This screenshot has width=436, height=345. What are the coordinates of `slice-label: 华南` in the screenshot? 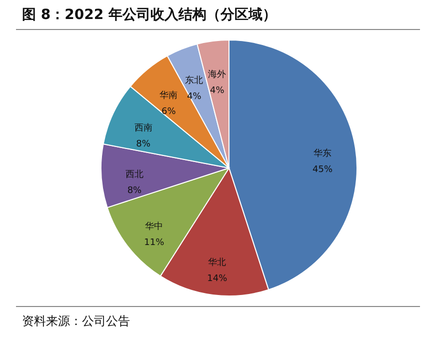 It's located at (169, 96).